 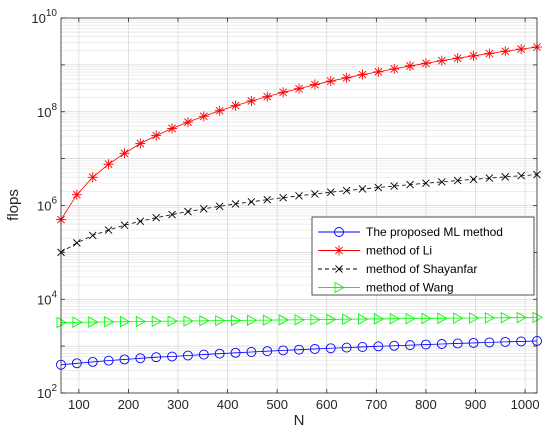 I want to click on legend-box, so click(x=423, y=256).